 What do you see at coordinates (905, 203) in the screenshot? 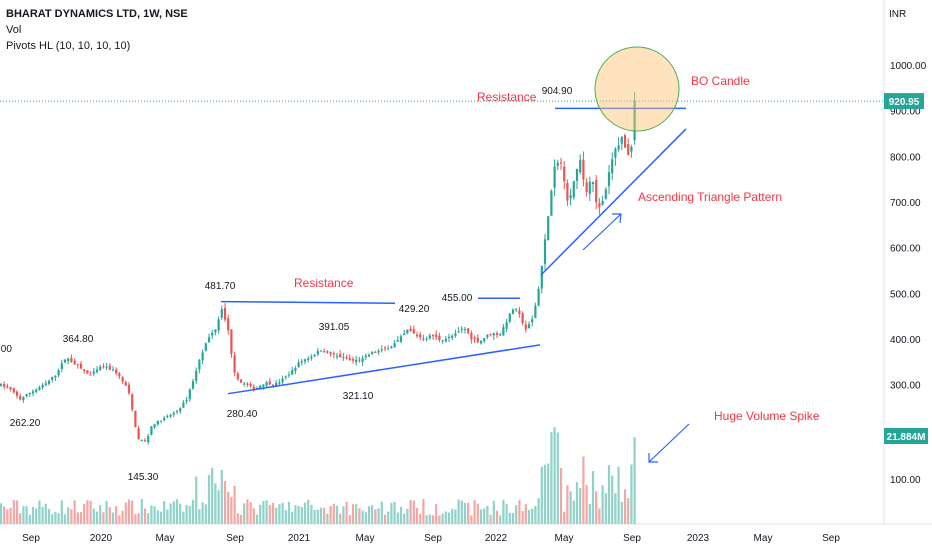
I see `price-tick-label: 700.00` at bounding box center [905, 203].